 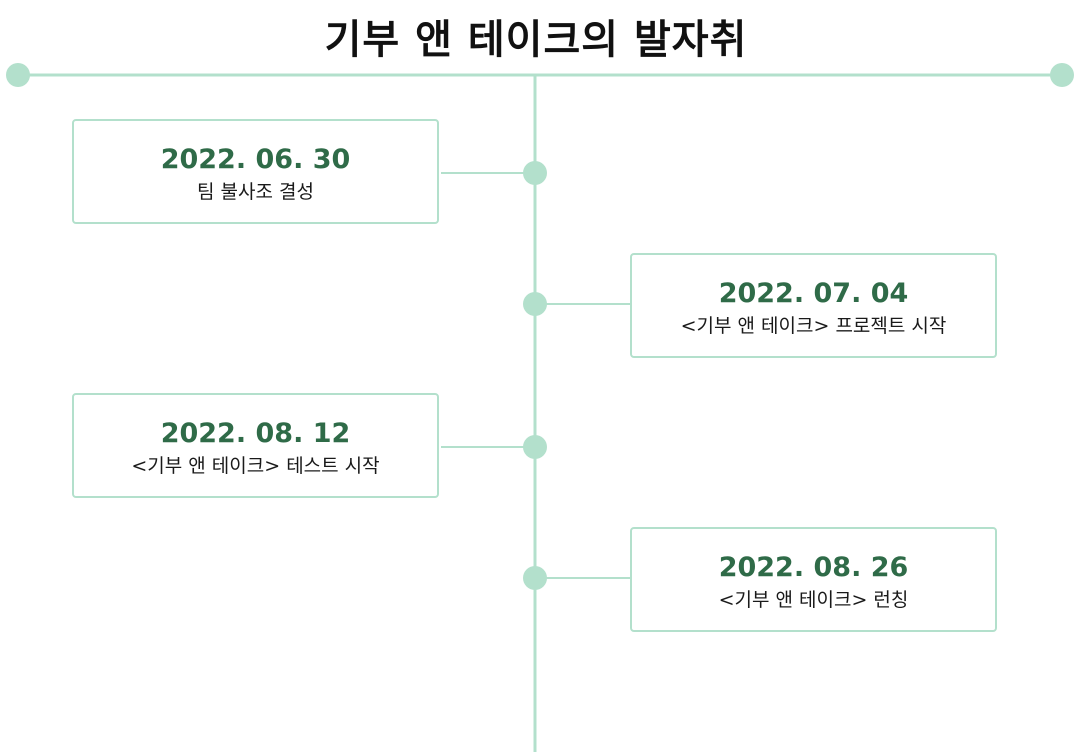 I want to click on event-card-2: 2022. 07. 04 <기부 앤 테이크> 프로젝트 시작, so click(x=813, y=305).